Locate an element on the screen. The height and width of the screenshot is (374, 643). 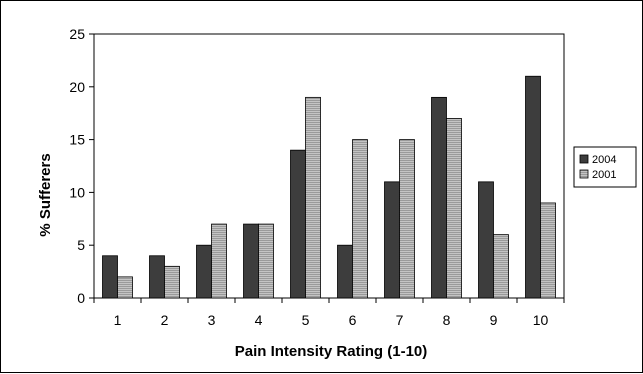
legend: 2004 2001 is located at coordinates (605, 167).